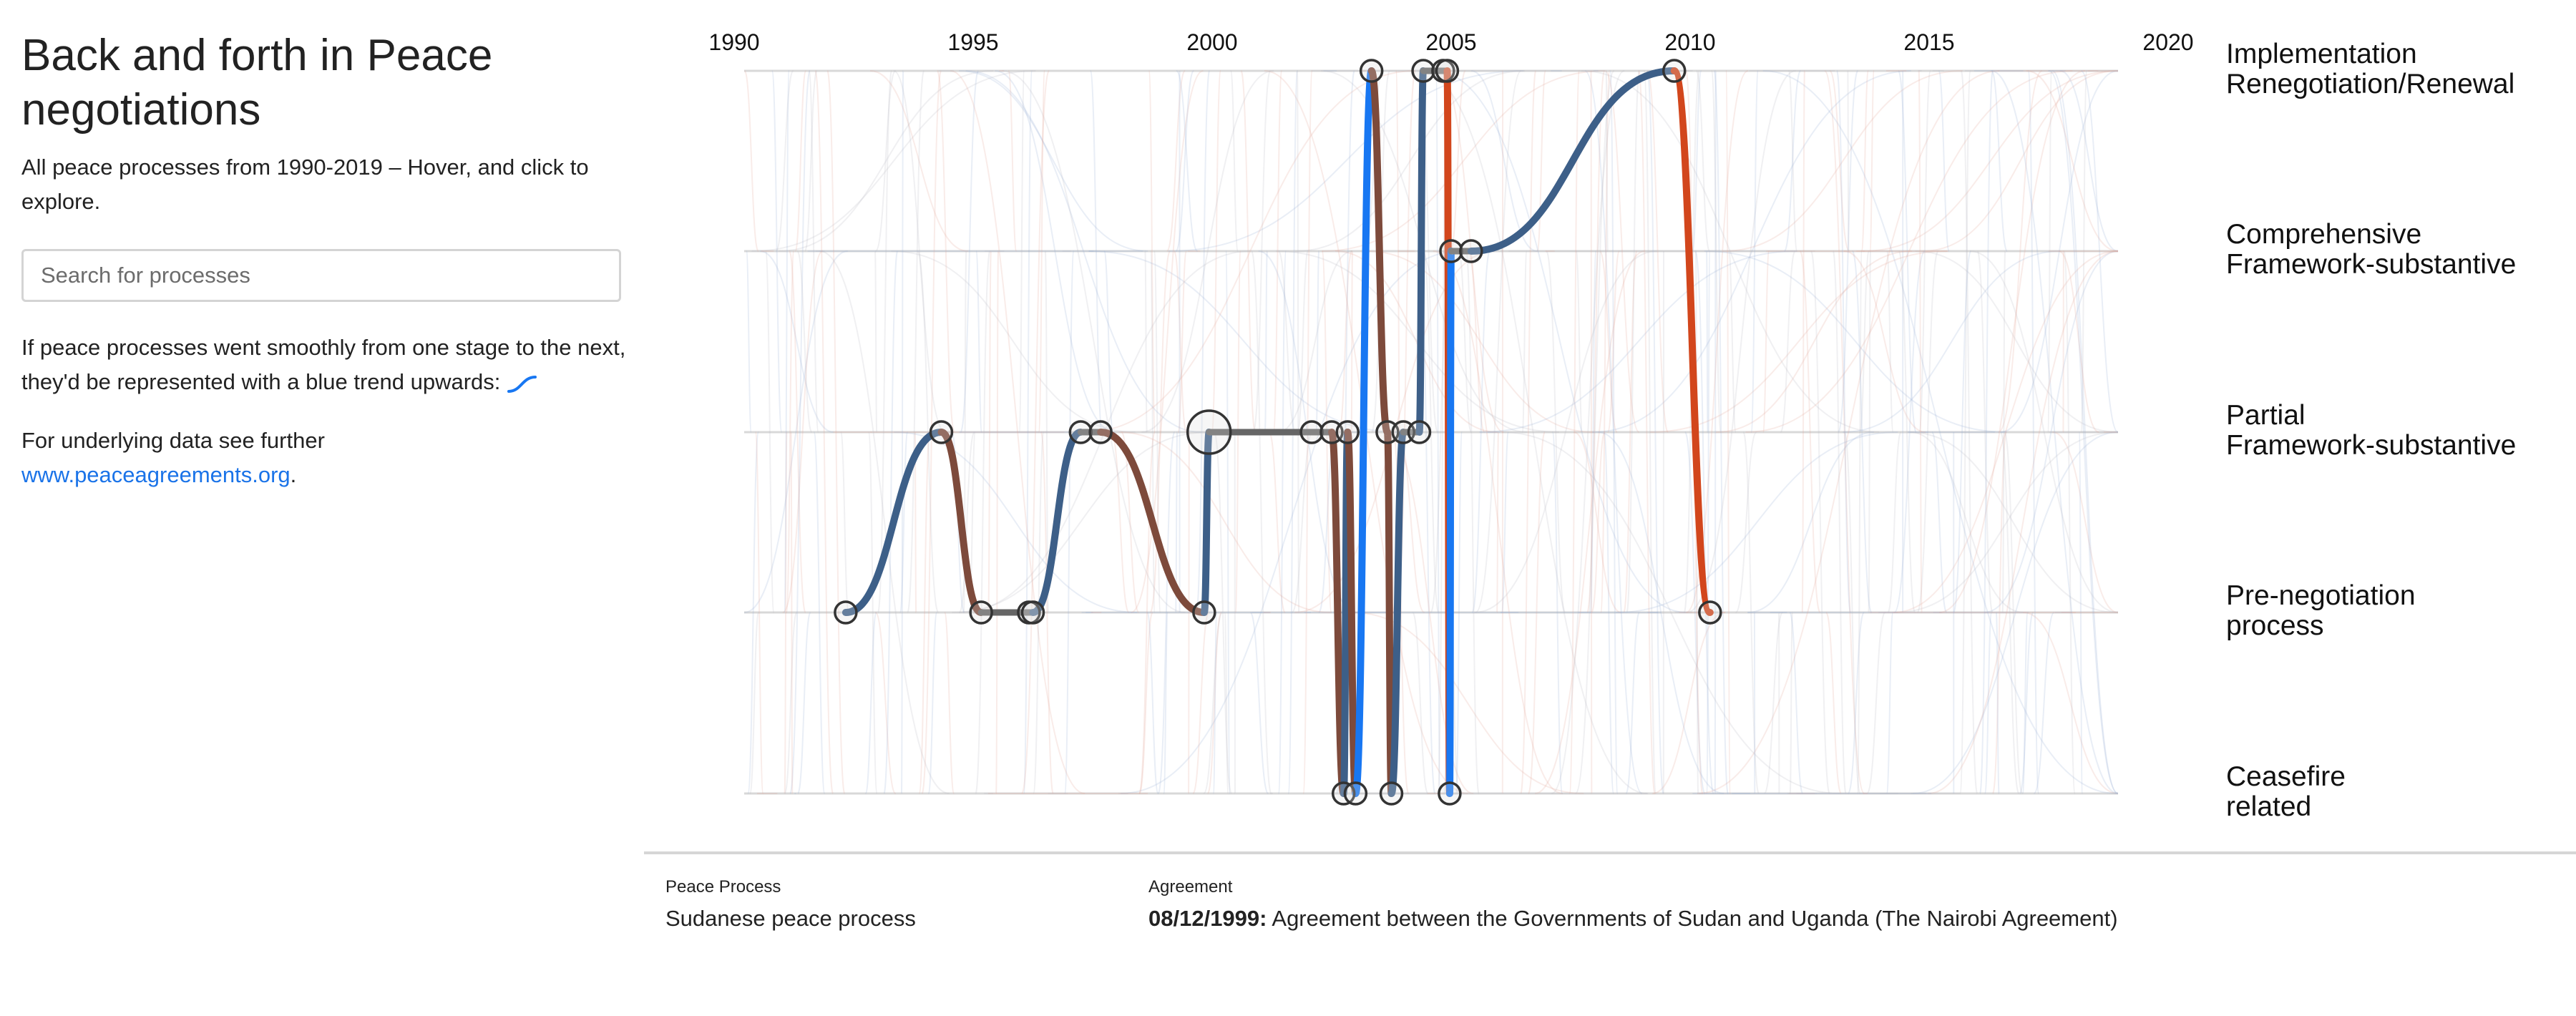 This screenshot has width=2576, height=1016. I want to click on peaceagreements-link: www.peaceagreements.org, so click(156, 475).